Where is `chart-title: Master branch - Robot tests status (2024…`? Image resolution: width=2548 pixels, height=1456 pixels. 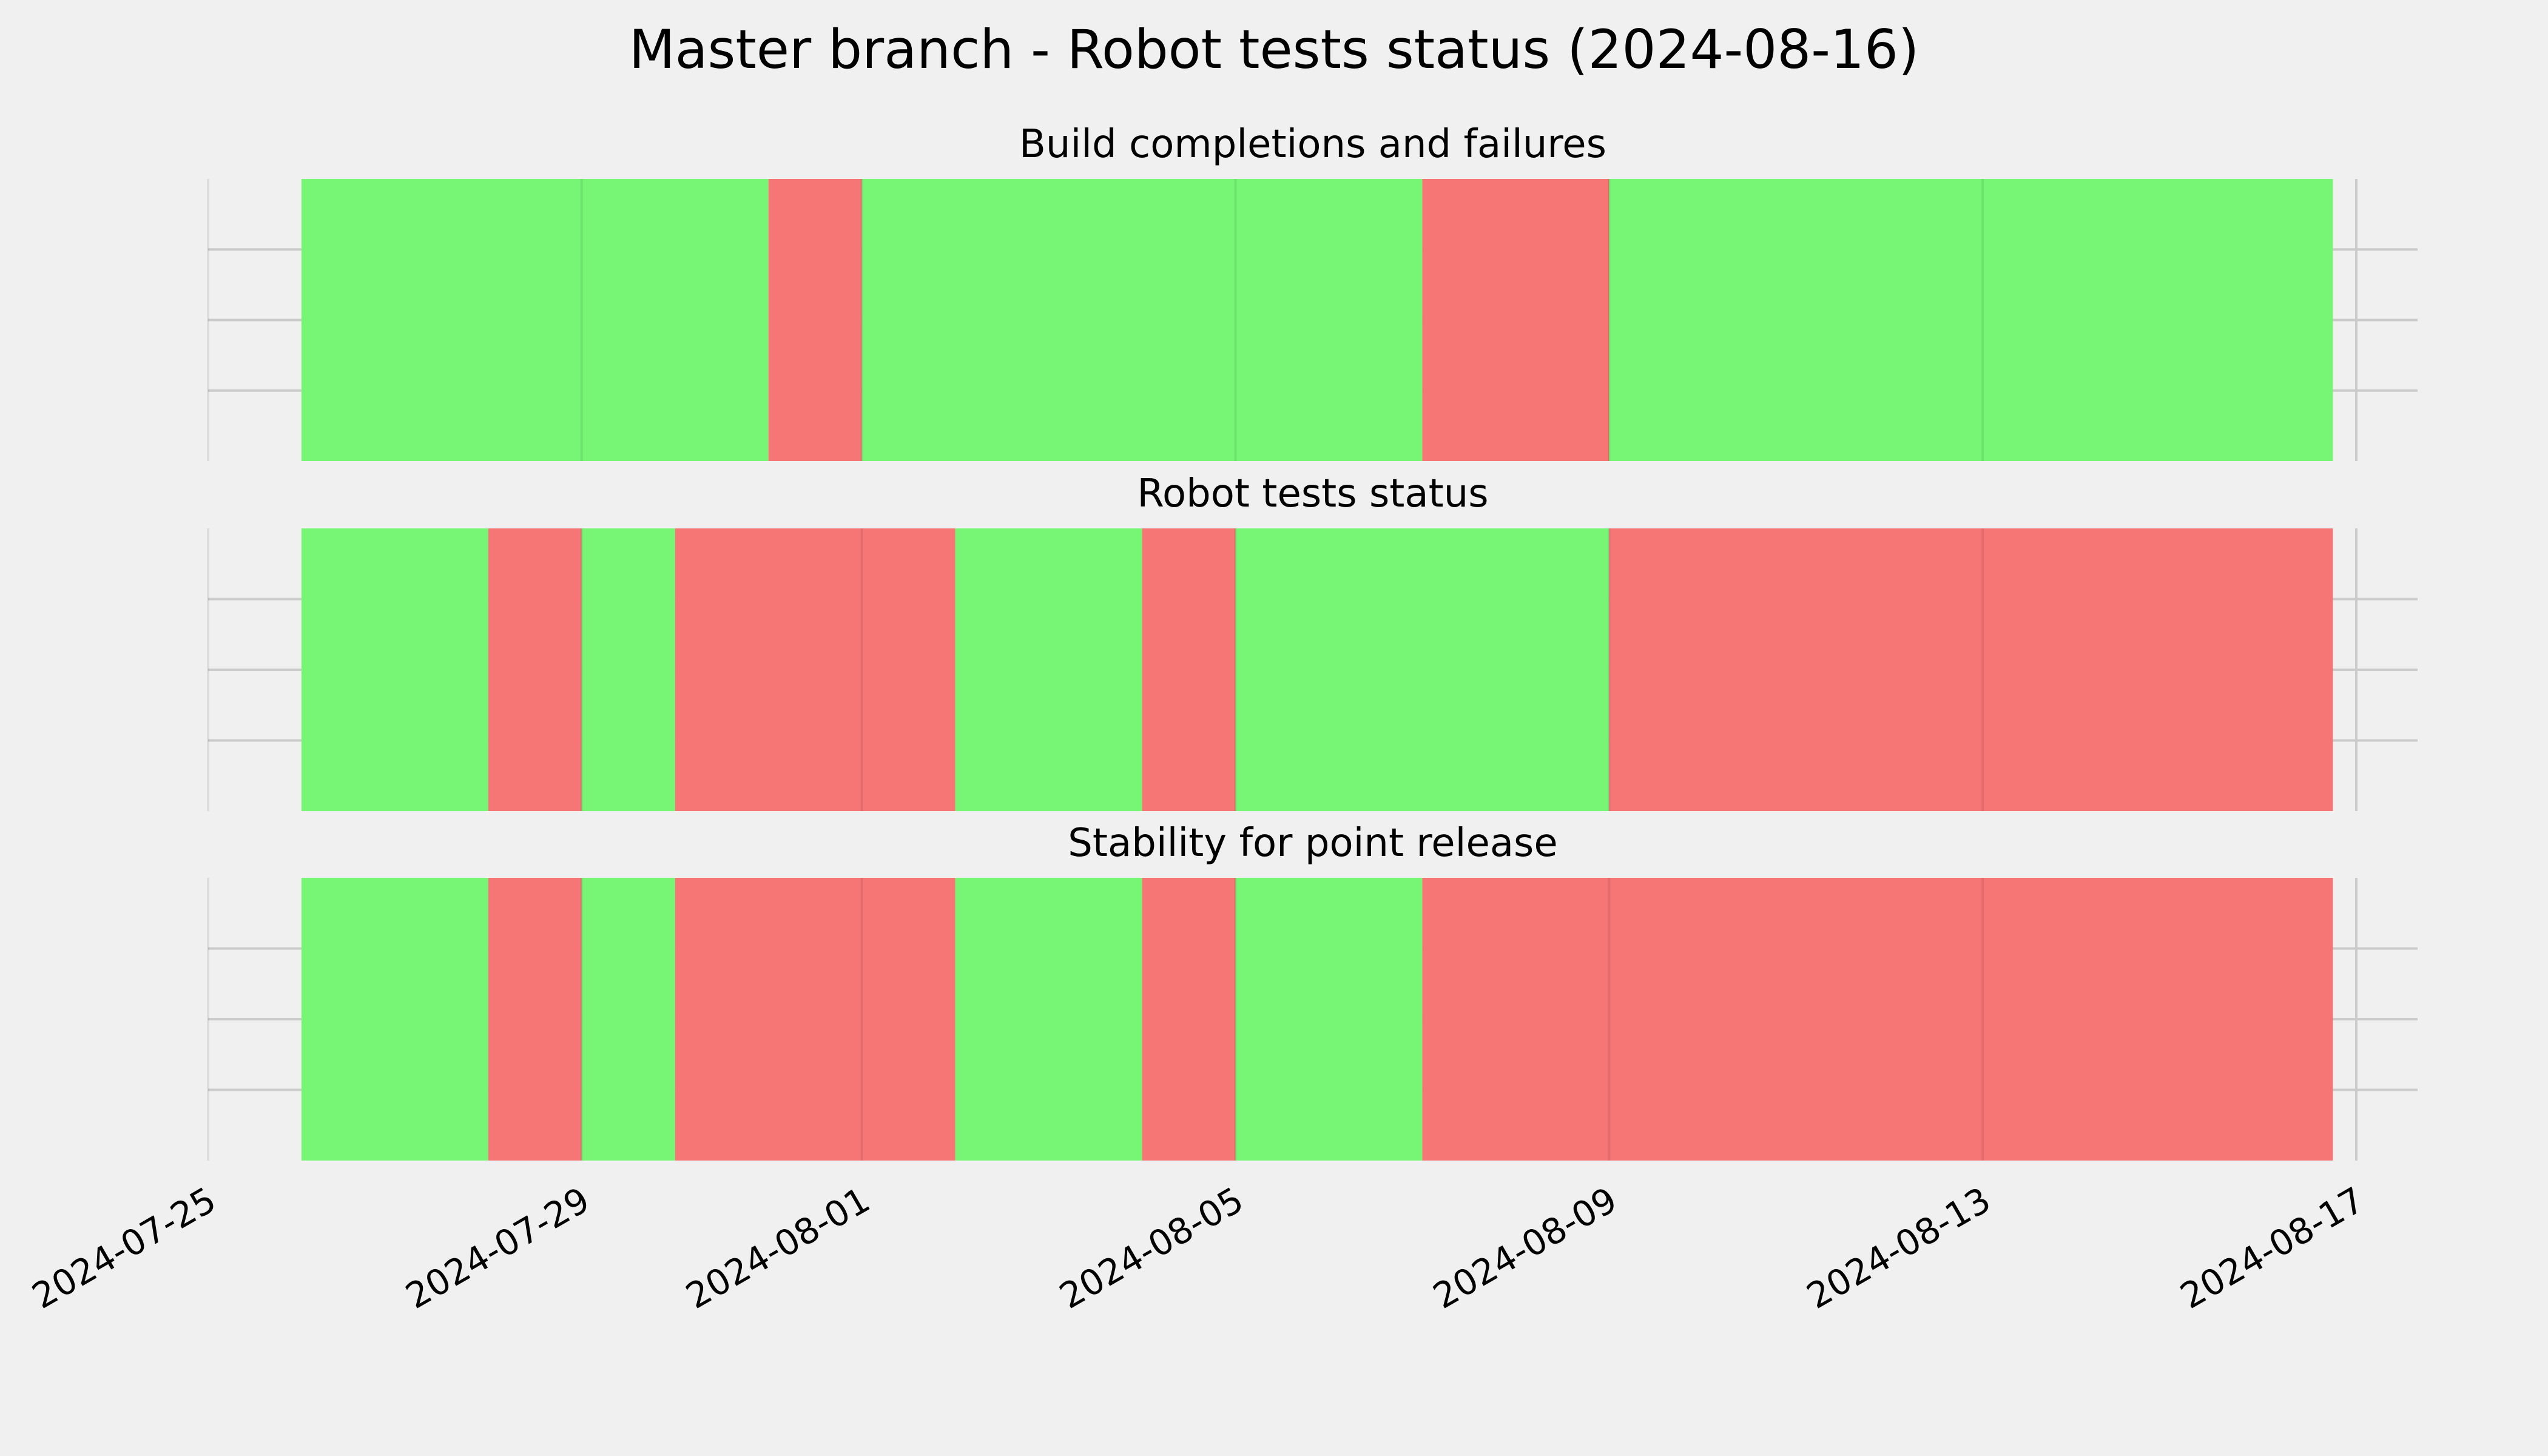
chart-title: Master branch - Robot tests status (2024… is located at coordinates (1274, 49).